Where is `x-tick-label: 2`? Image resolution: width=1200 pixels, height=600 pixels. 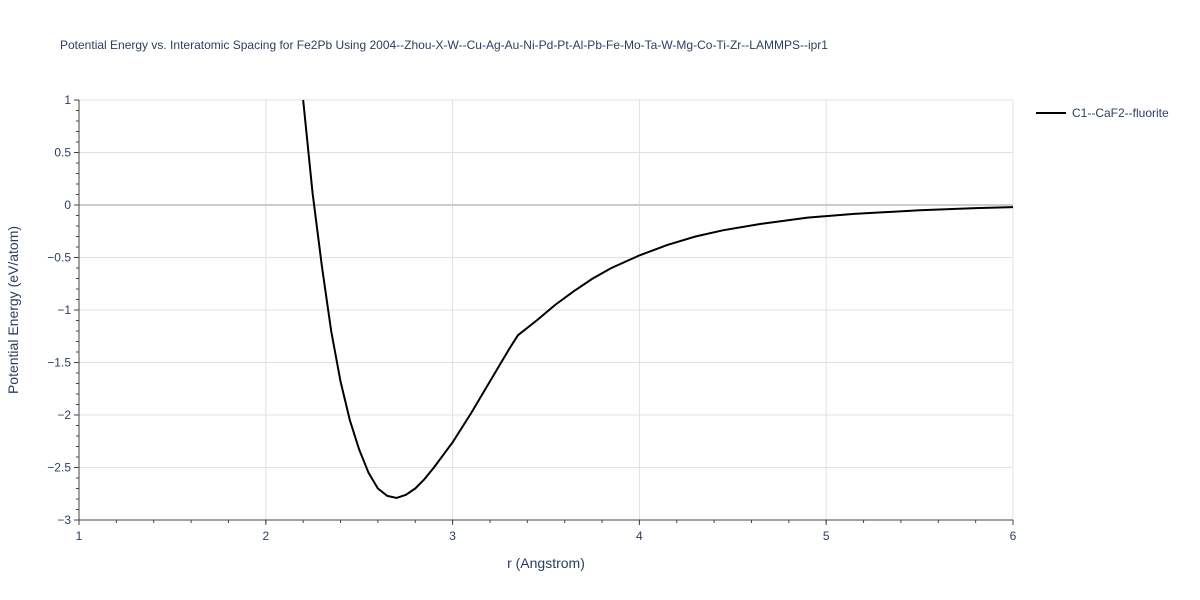
x-tick-label: 2 is located at coordinates (265, 536).